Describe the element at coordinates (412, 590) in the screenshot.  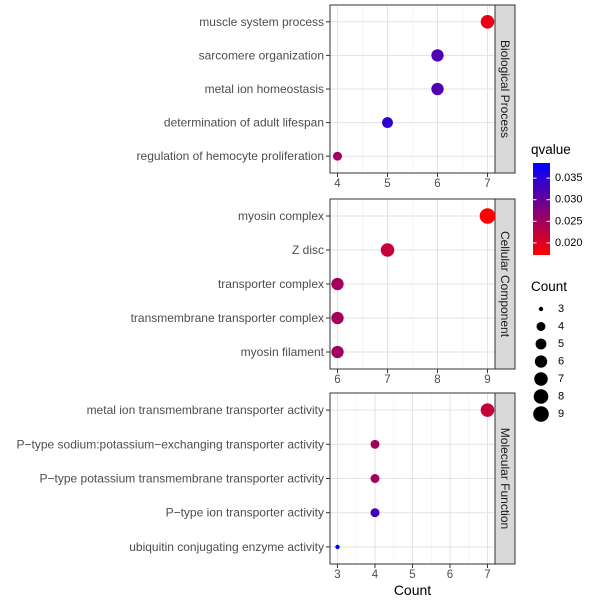
I see `x-axis-title: Count` at that location.